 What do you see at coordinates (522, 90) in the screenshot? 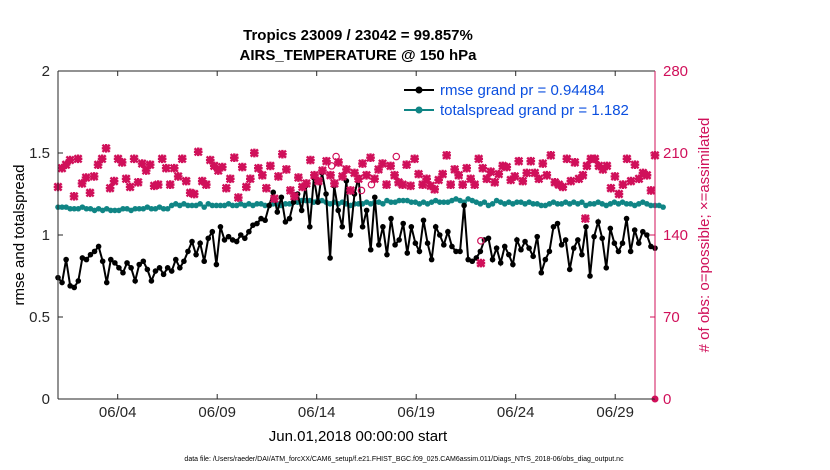
I see `legend-rmse-label: rmse grand pr = 0.94484` at bounding box center [522, 90].